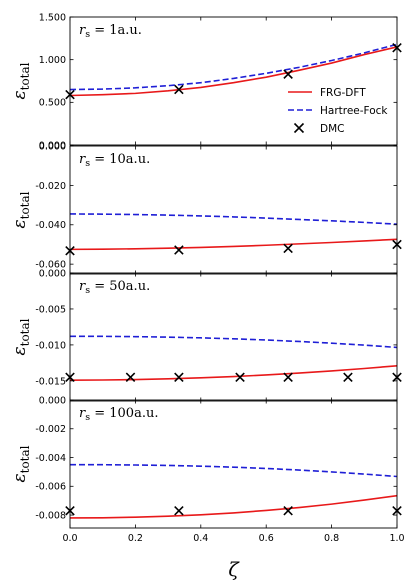 This screenshot has height=581, width=415. I want to click on y-tick-label: -0.005, so click(50, 309).